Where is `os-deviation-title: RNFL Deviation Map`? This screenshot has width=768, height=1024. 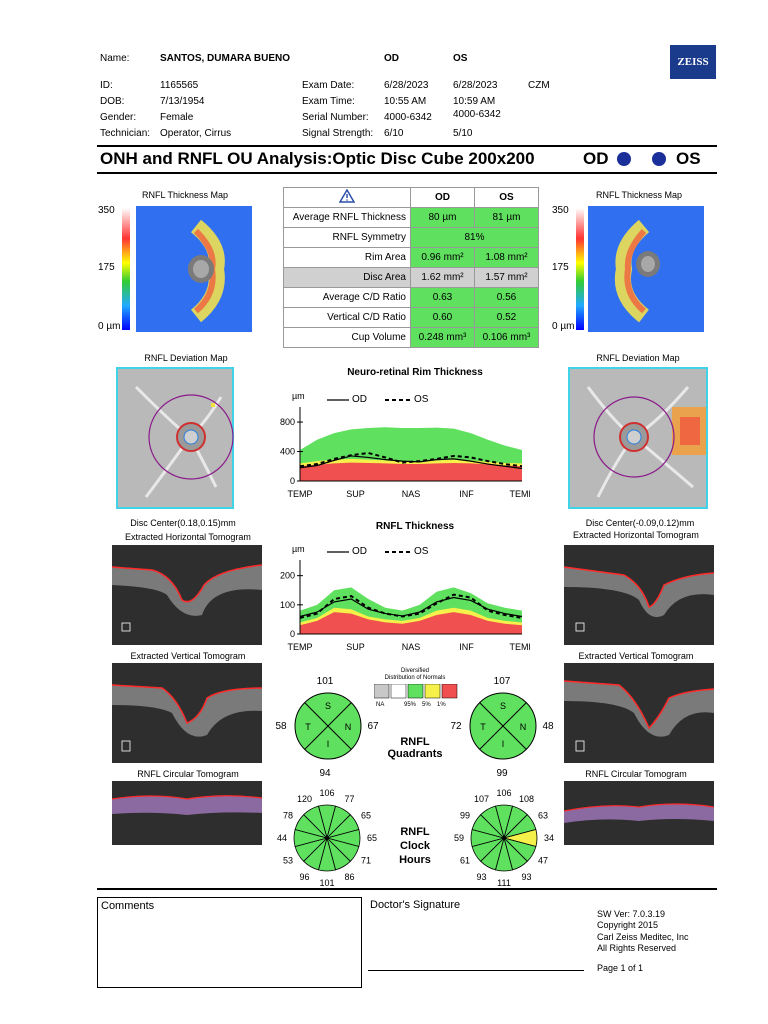
os-deviation-title: RNFL Deviation Map is located at coordinates (638, 358).